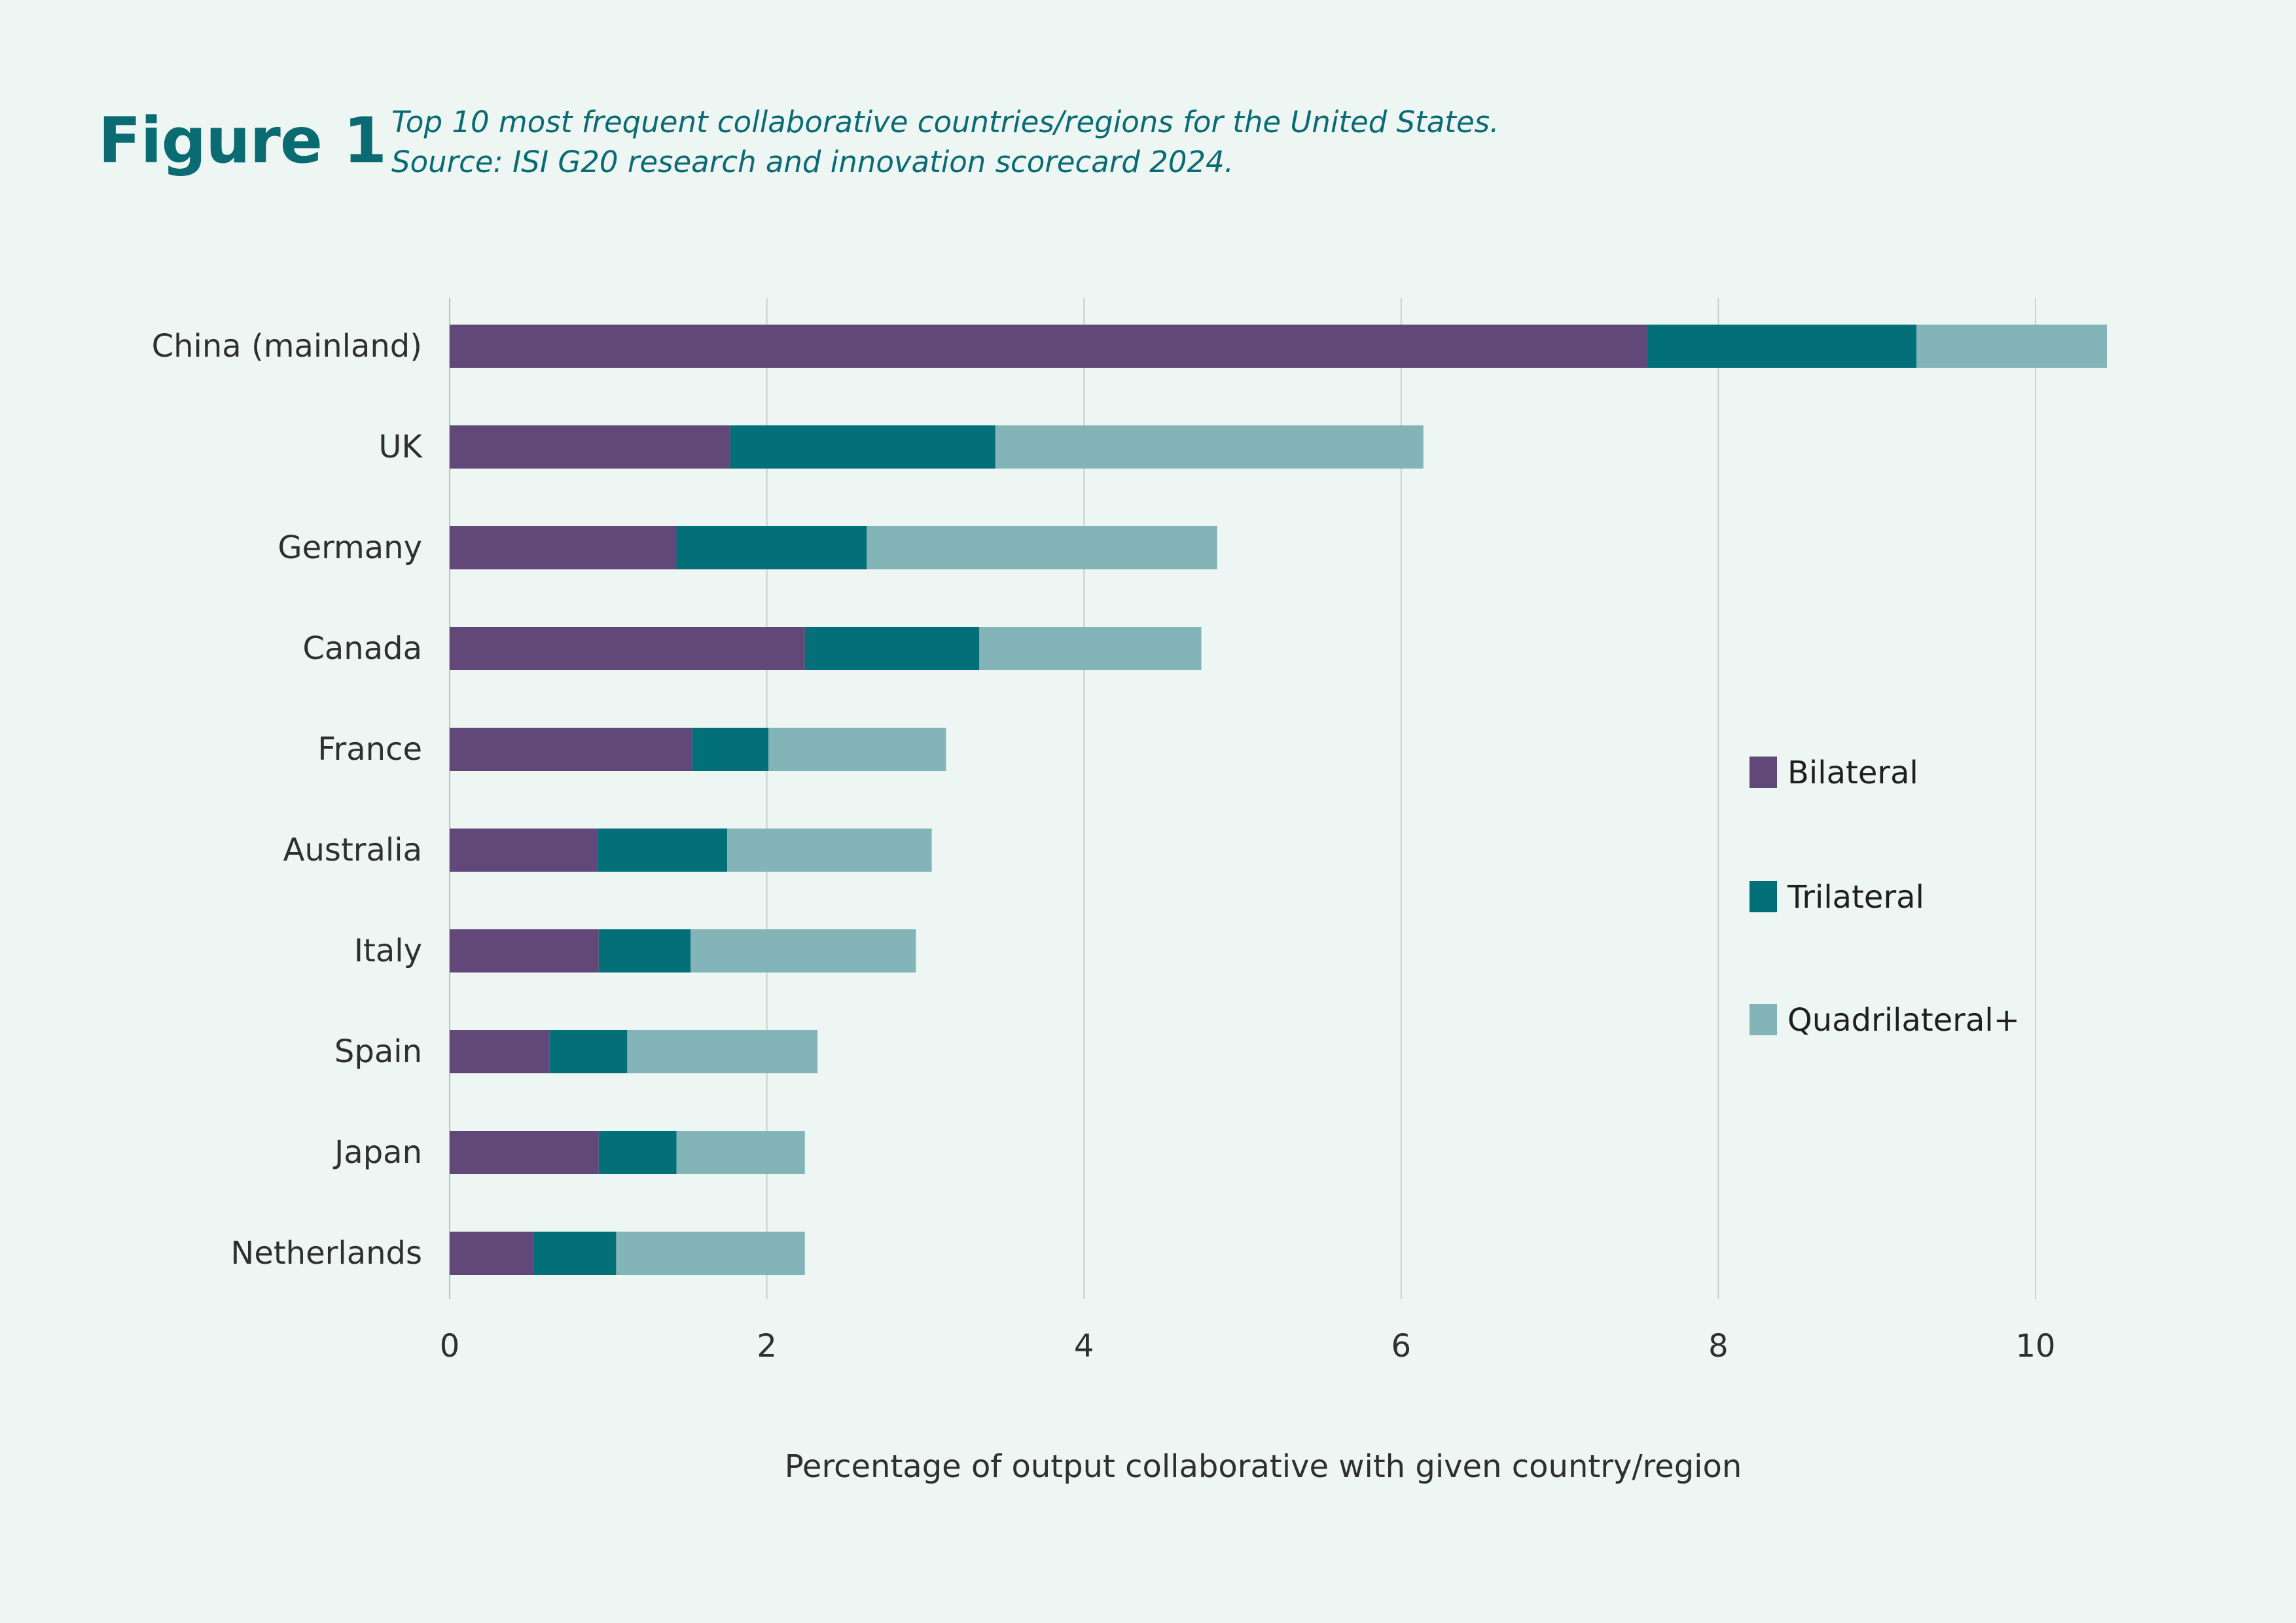 This screenshot has width=2296, height=1623. What do you see at coordinates (1903, 1020) in the screenshot?
I see `legend-label-quadrilateral: Quadrilateral+` at bounding box center [1903, 1020].